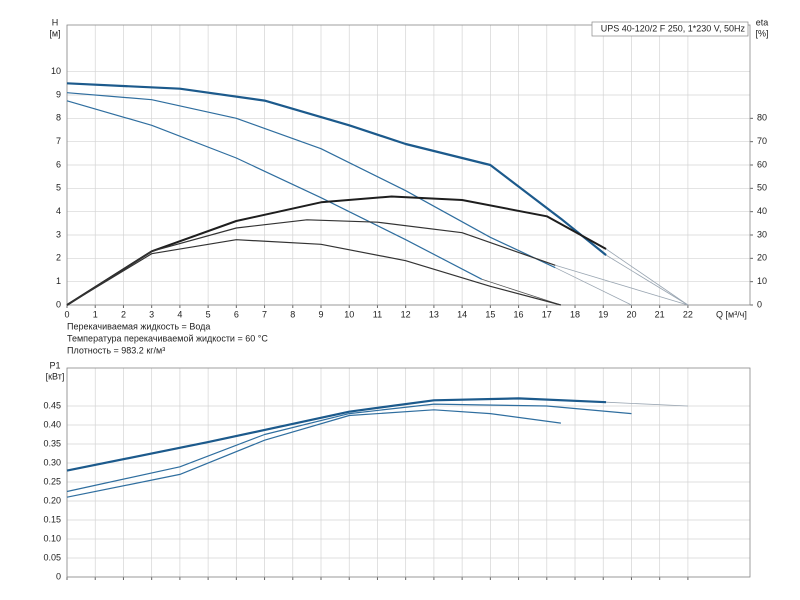 Image resolution: width=800 pixels, height=600 pixels. Describe the element at coordinates (490, 314) in the screenshot. I see `x-tick-label: 15` at that location.